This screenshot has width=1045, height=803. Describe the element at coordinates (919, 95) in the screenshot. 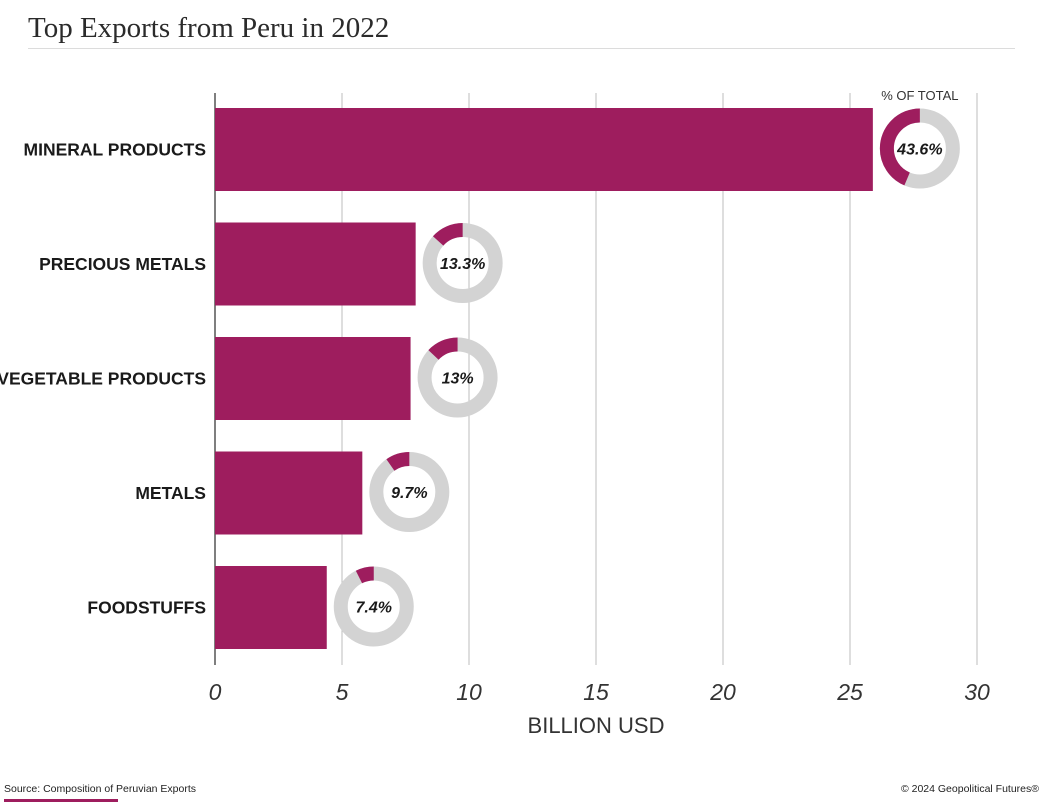

I see `share-header: % OF TOTAL` at that location.